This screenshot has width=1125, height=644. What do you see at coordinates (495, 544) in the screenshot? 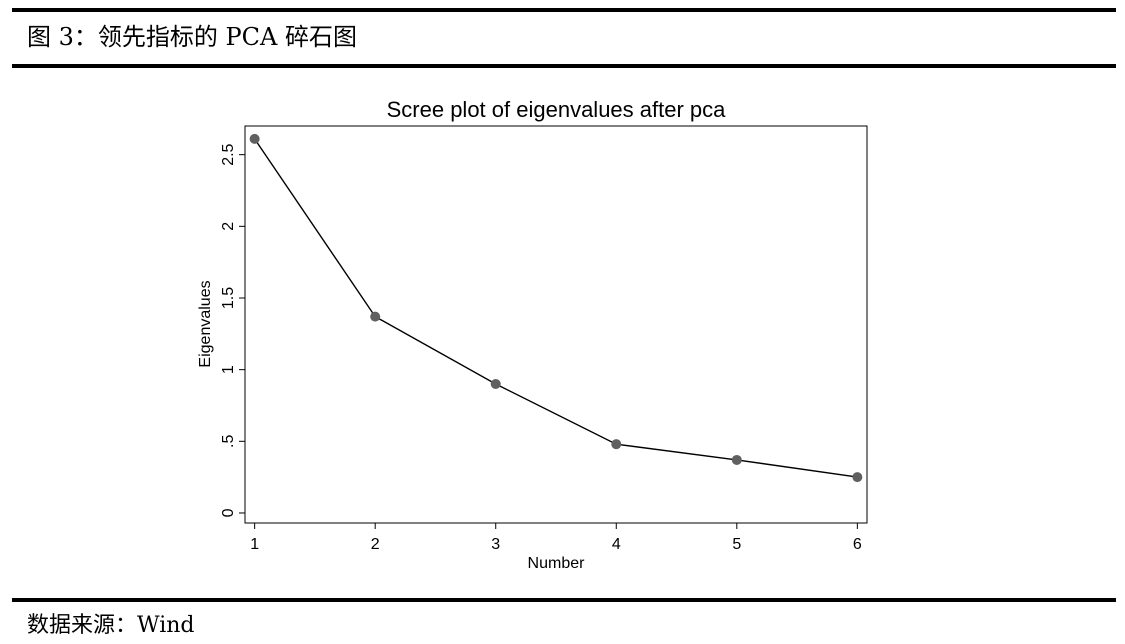
I see `x-tick-label: 3` at bounding box center [495, 544].